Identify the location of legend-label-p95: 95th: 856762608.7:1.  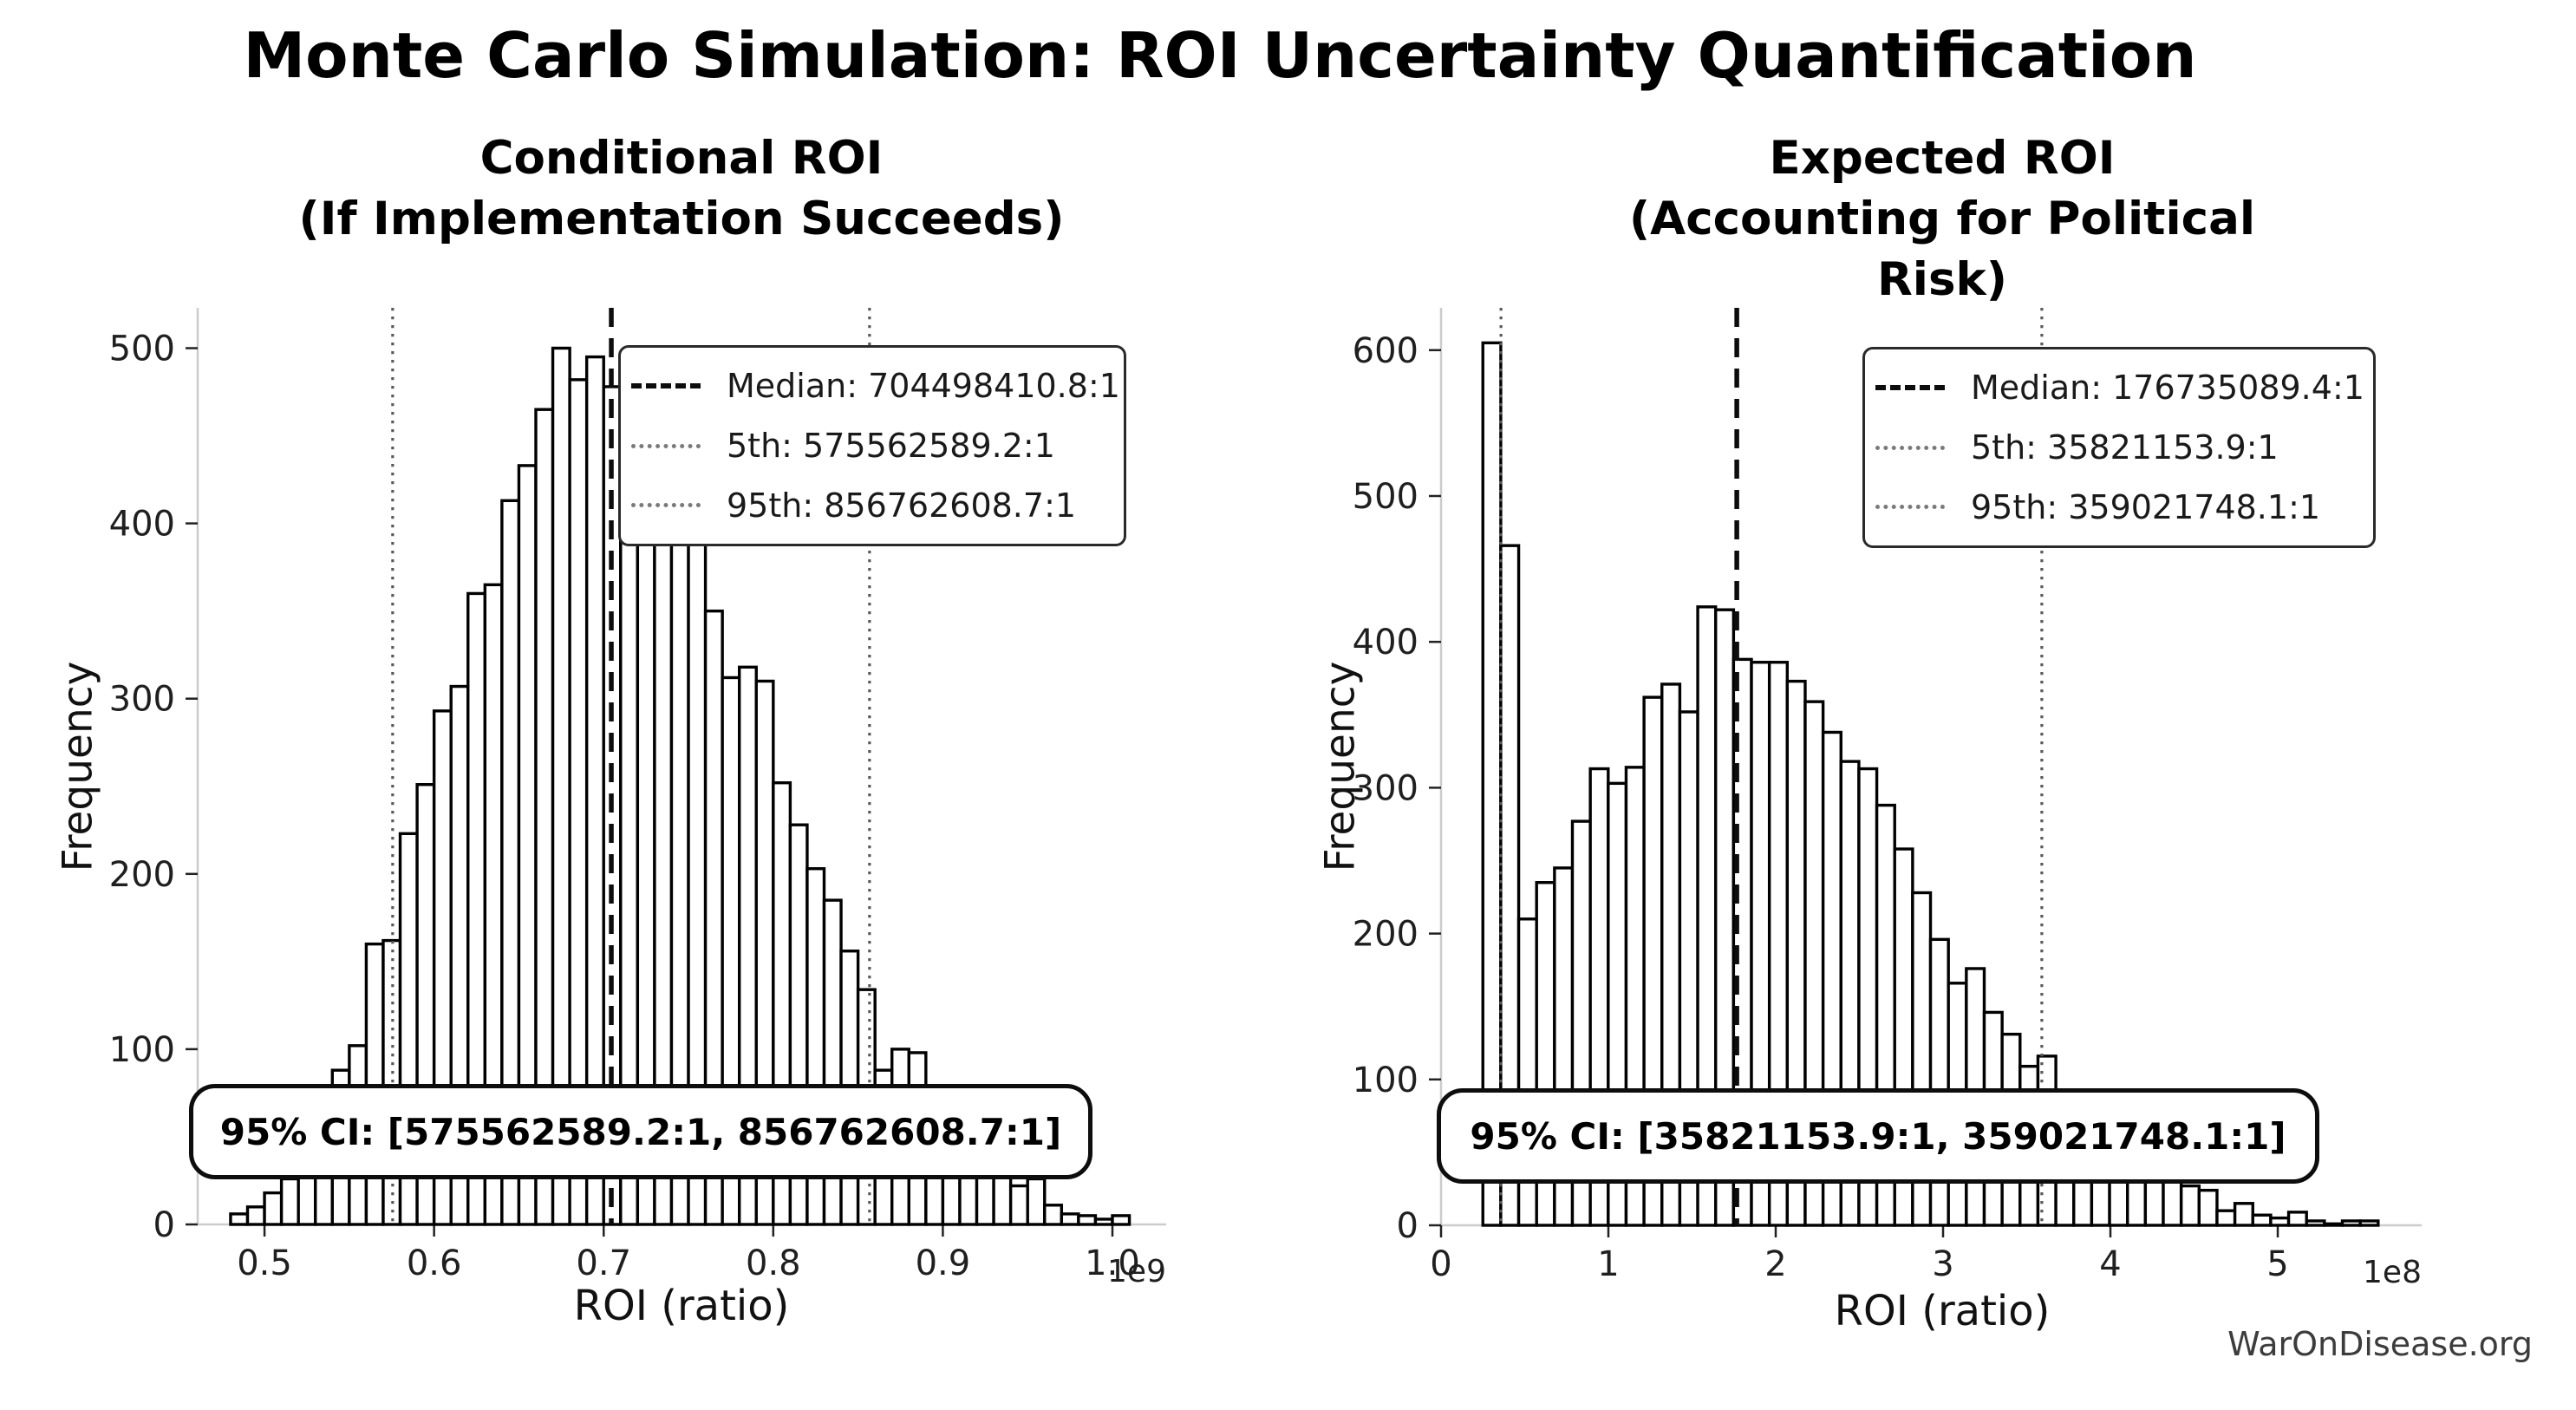
(902, 505).